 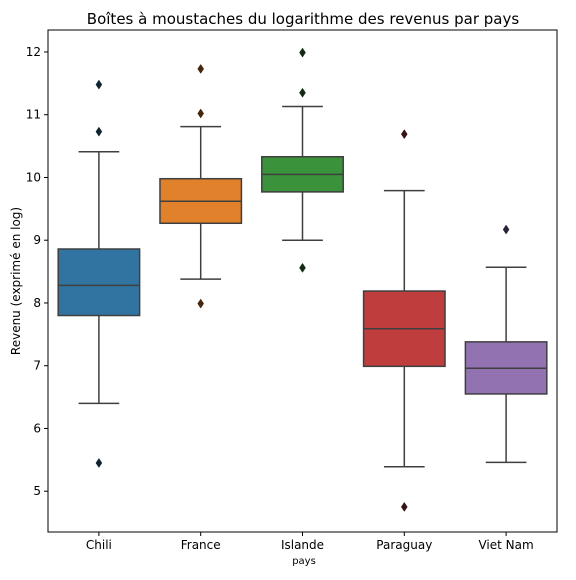 I want to click on x-axis-label: pays, so click(x=304, y=561).